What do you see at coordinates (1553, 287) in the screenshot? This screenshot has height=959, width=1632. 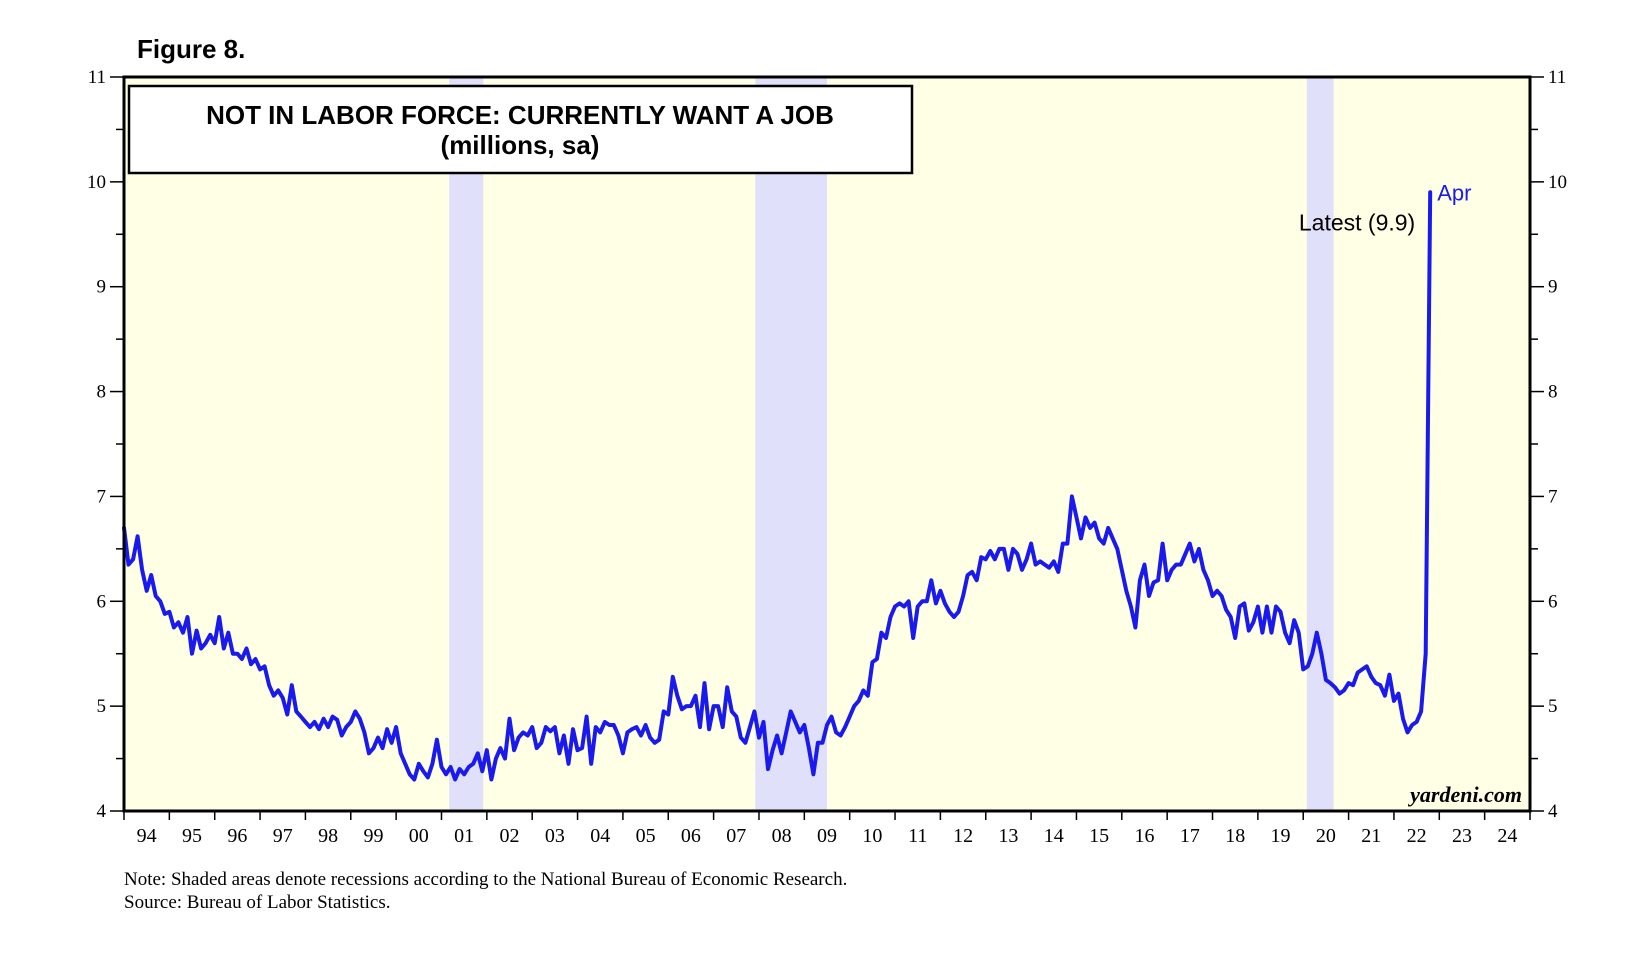 I see `y-tick-label-right: 9` at bounding box center [1553, 287].